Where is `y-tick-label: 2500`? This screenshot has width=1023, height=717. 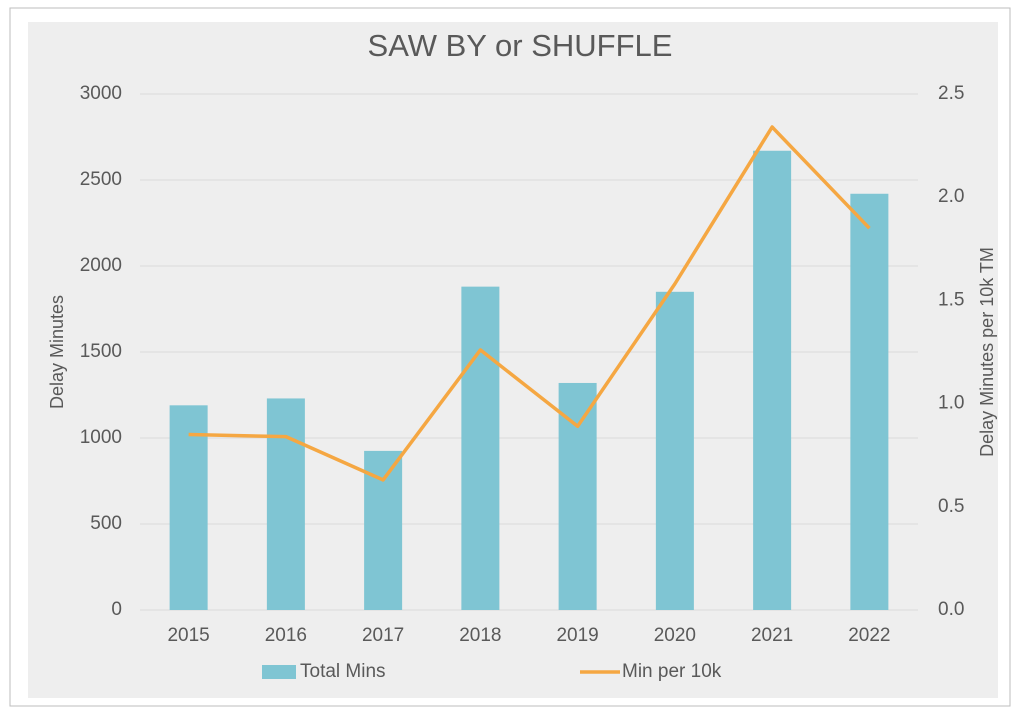 y-tick-label: 2500 is located at coordinates (101, 179).